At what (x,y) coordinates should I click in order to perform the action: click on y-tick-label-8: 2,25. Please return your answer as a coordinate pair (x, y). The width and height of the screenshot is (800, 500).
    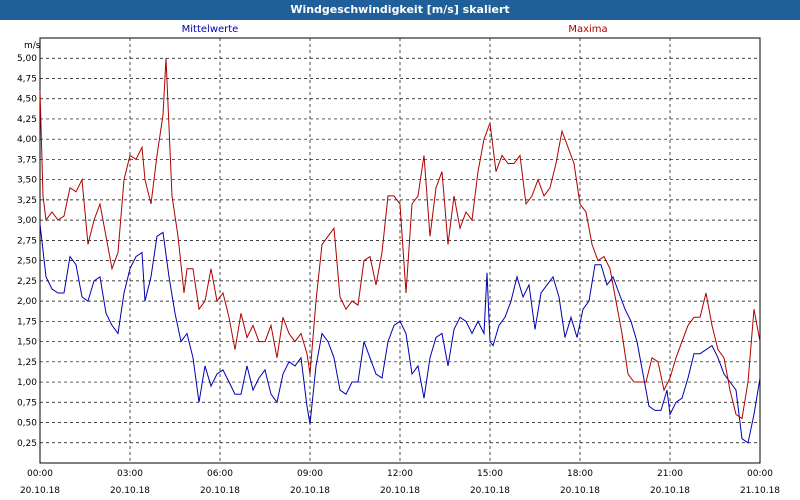
    Looking at the image, I should click on (27, 282).